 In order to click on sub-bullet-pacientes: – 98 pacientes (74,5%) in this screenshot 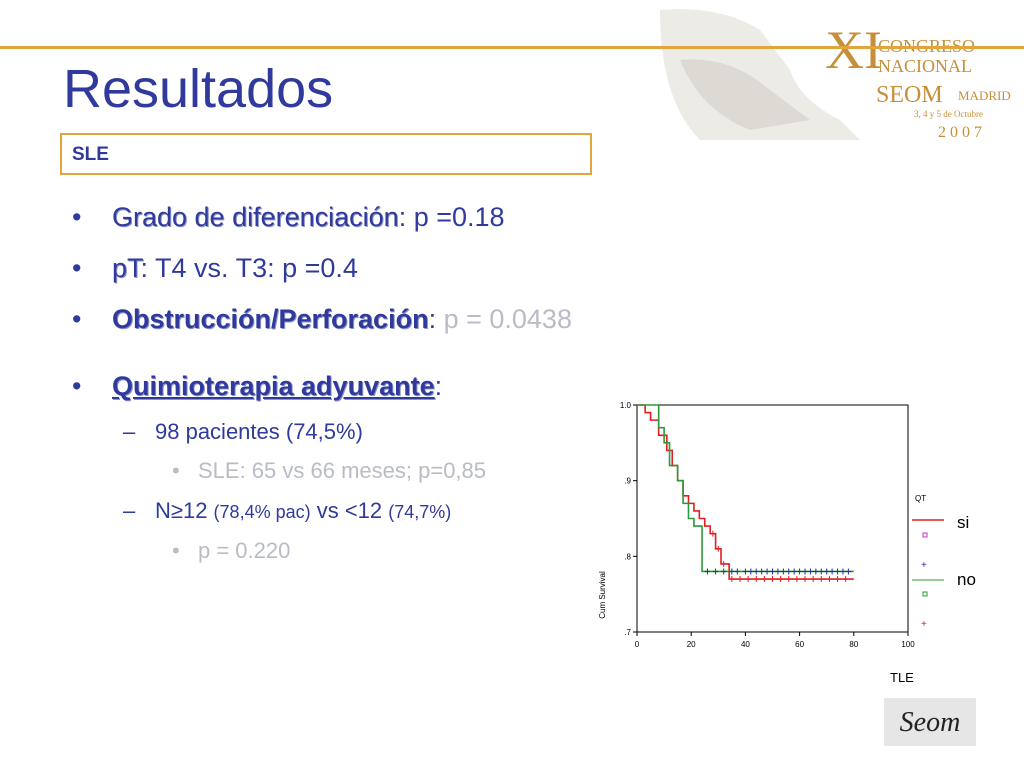, I will do `click(243, 431)`.